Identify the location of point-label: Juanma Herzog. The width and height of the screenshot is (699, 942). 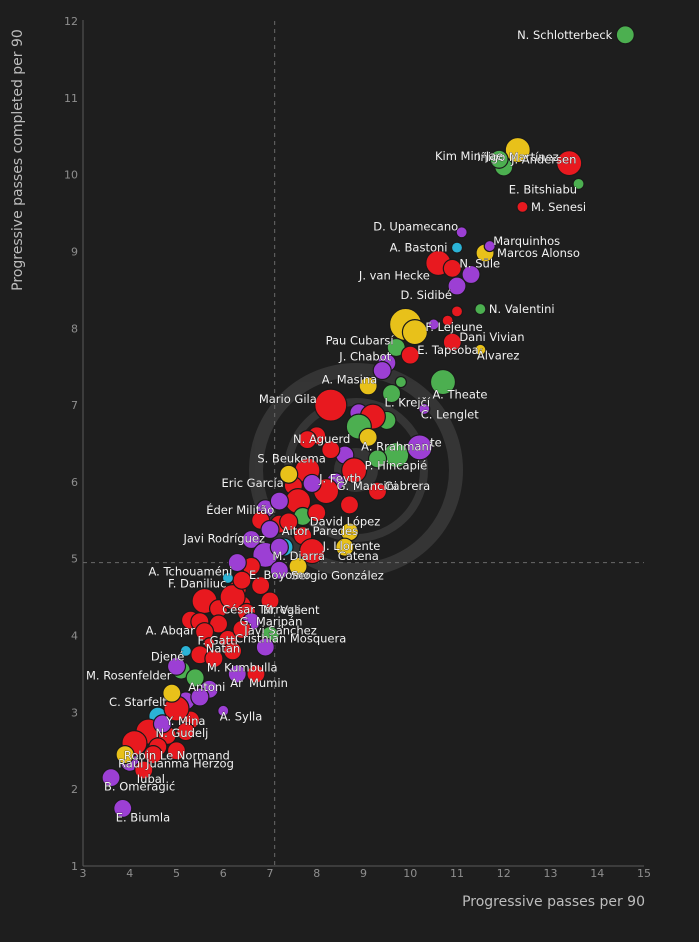
(189, 764).